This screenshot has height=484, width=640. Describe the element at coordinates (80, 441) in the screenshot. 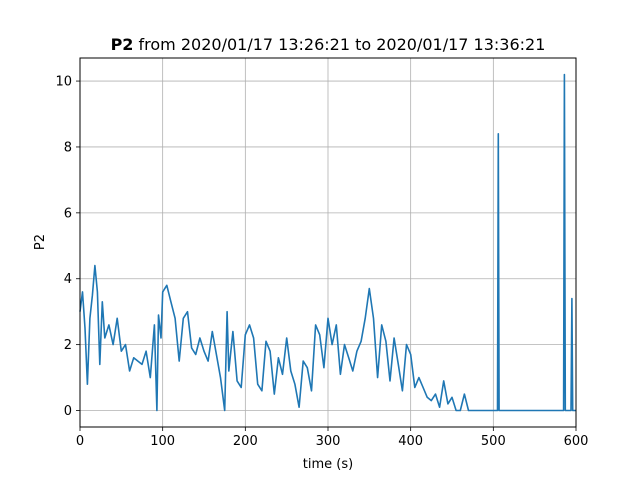

I see `x-tick-label: 0` at that location.